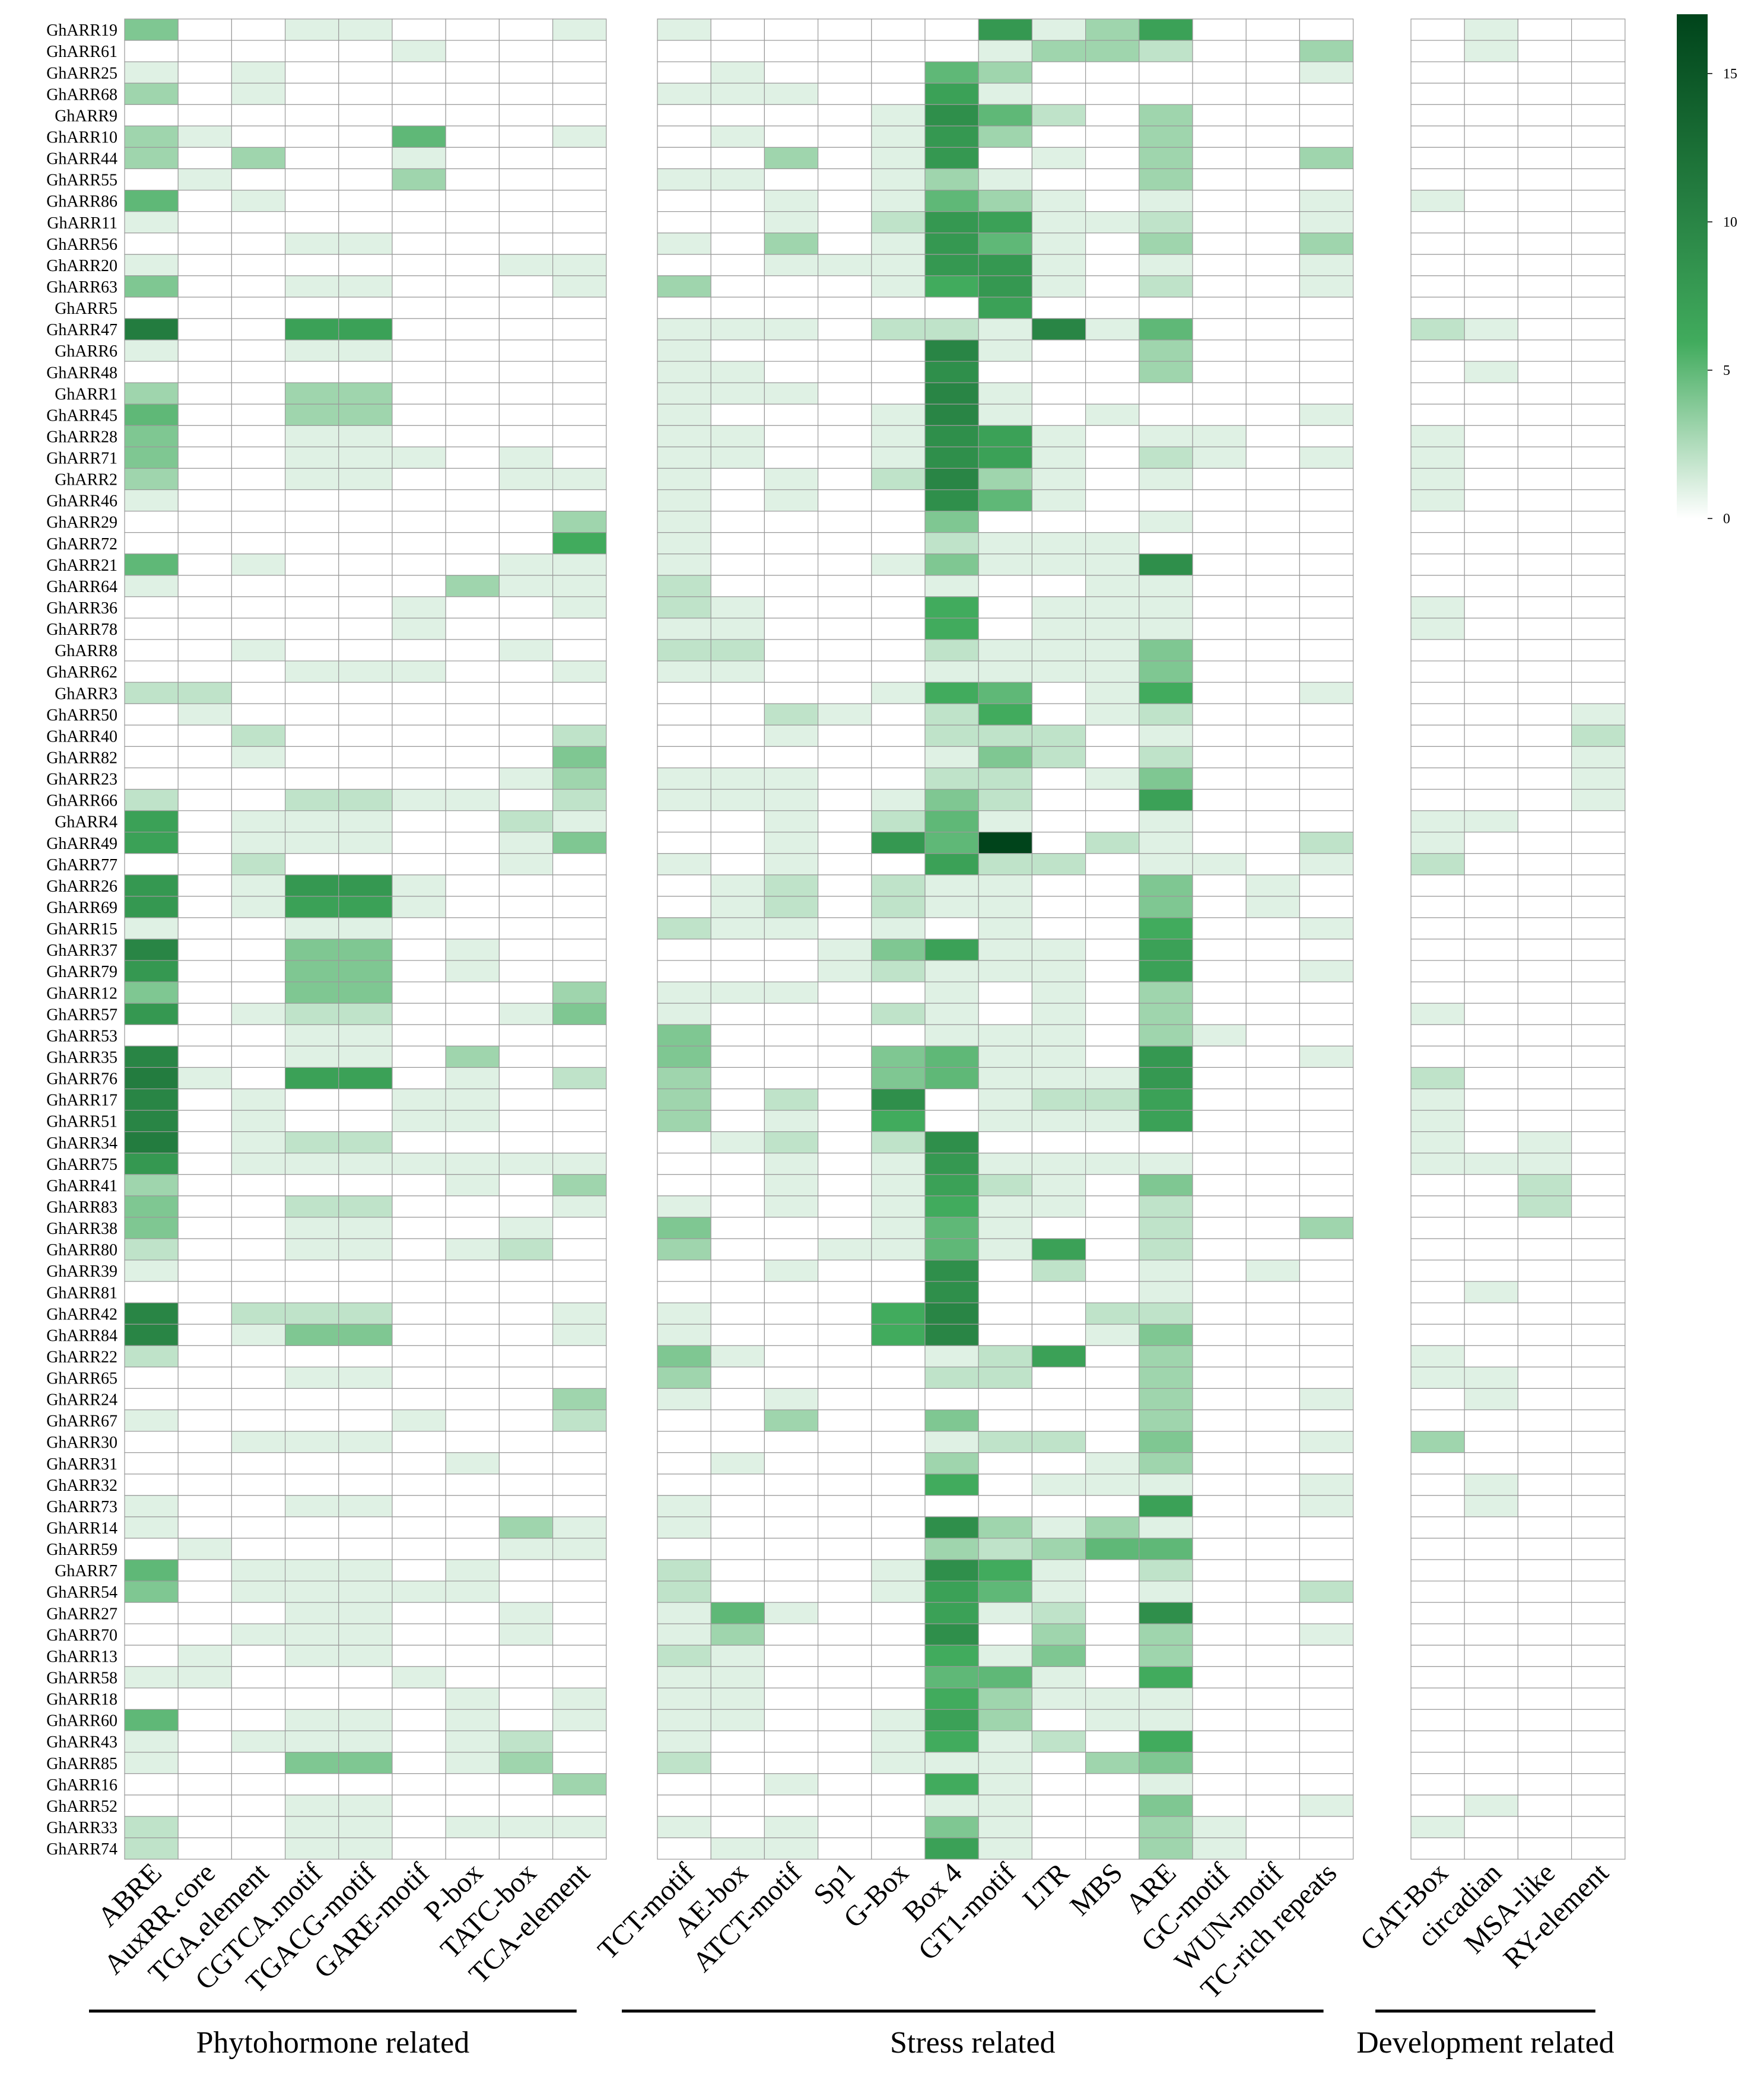 This screenshot has width=1764, height=2087. Describe the element at coordinates (86, 116) in the screenshot. I see `row-label: GhARR9` at that location.